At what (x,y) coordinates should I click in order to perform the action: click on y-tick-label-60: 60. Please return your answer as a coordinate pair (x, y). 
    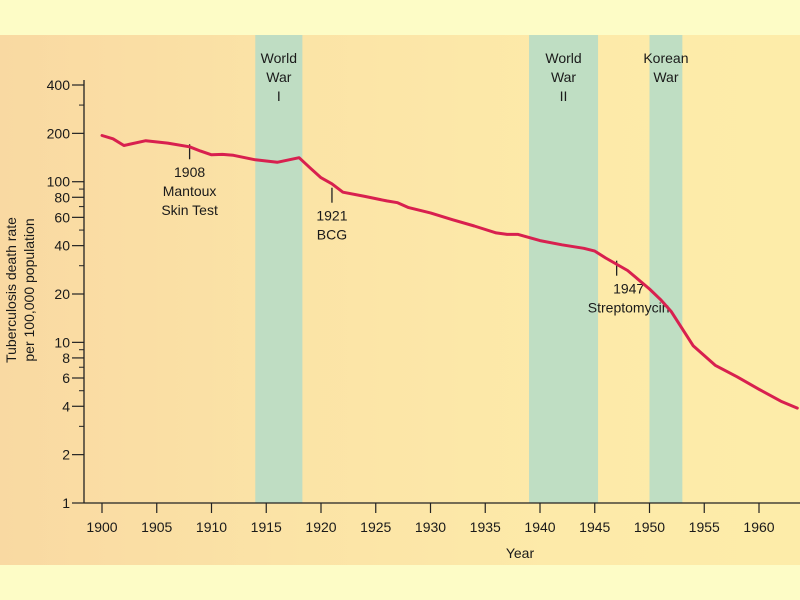
    Looking at the image, I should click on (62, 217).